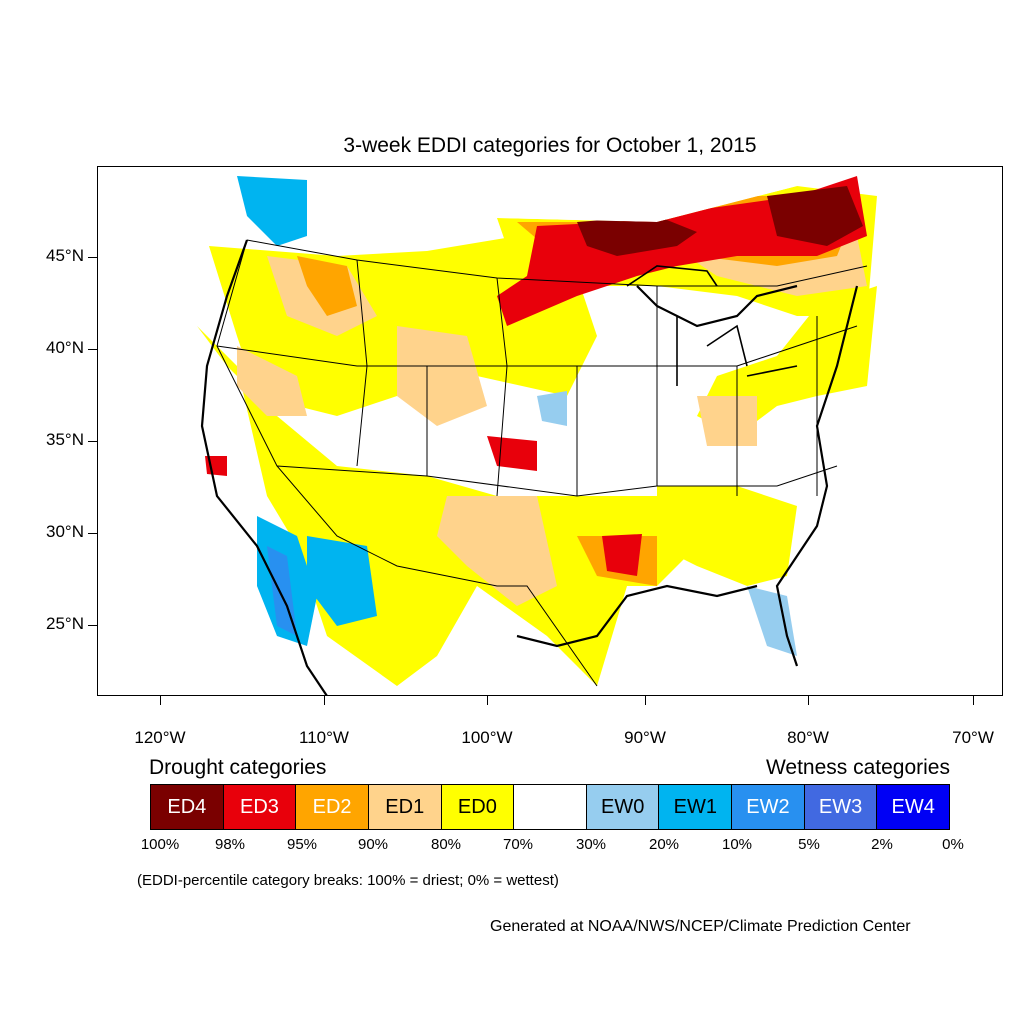 This screenshot has height=1024, width=1024. What do you see at coordinates (664, 844) in the screenshot?
I see `break-label: 20%` at bounding box center [664, 844].